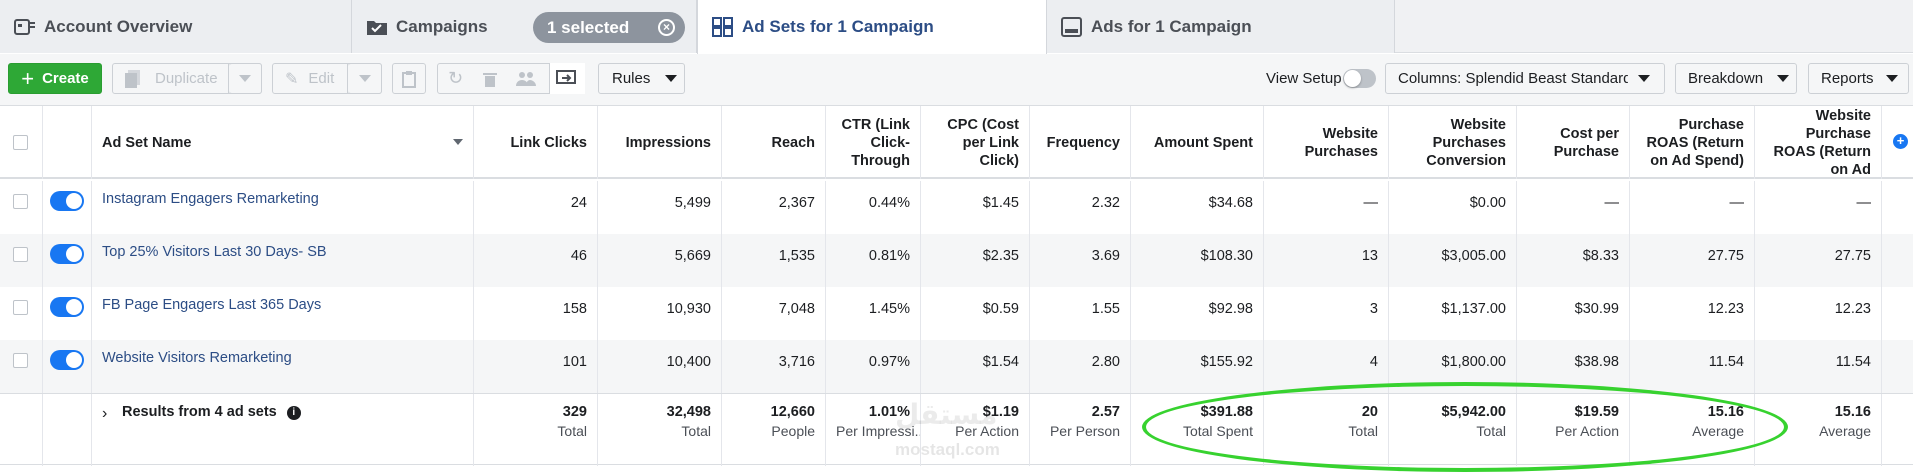  What do you see at coordinates (1203, 142) in the screenshot?
I see `header-label: Amount Spent` at bounding box center [1203, 142].